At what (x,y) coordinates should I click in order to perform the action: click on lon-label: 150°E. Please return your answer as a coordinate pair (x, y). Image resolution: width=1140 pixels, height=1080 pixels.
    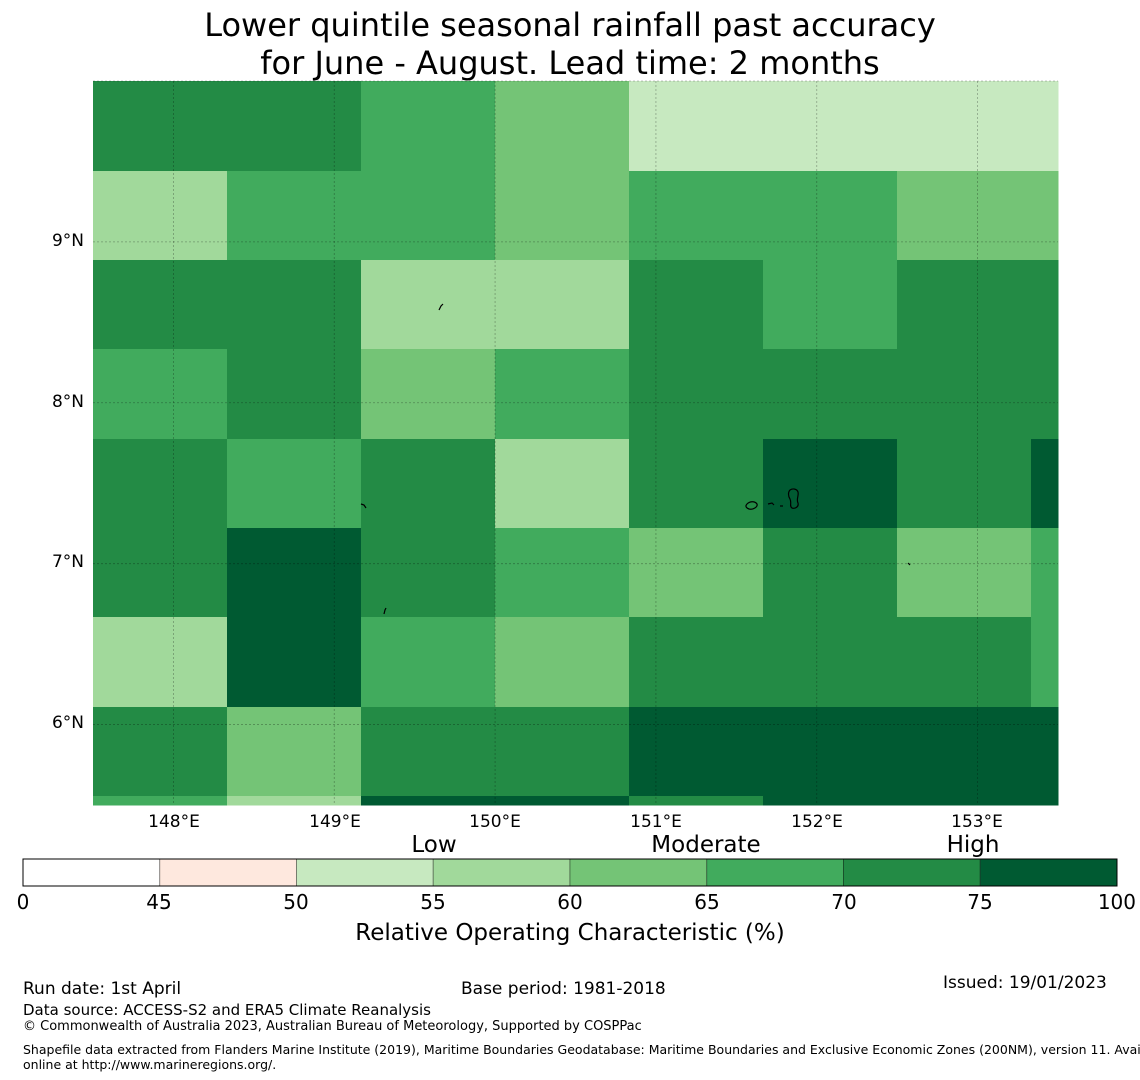
    Looking at the image, I should click on (495, 822).